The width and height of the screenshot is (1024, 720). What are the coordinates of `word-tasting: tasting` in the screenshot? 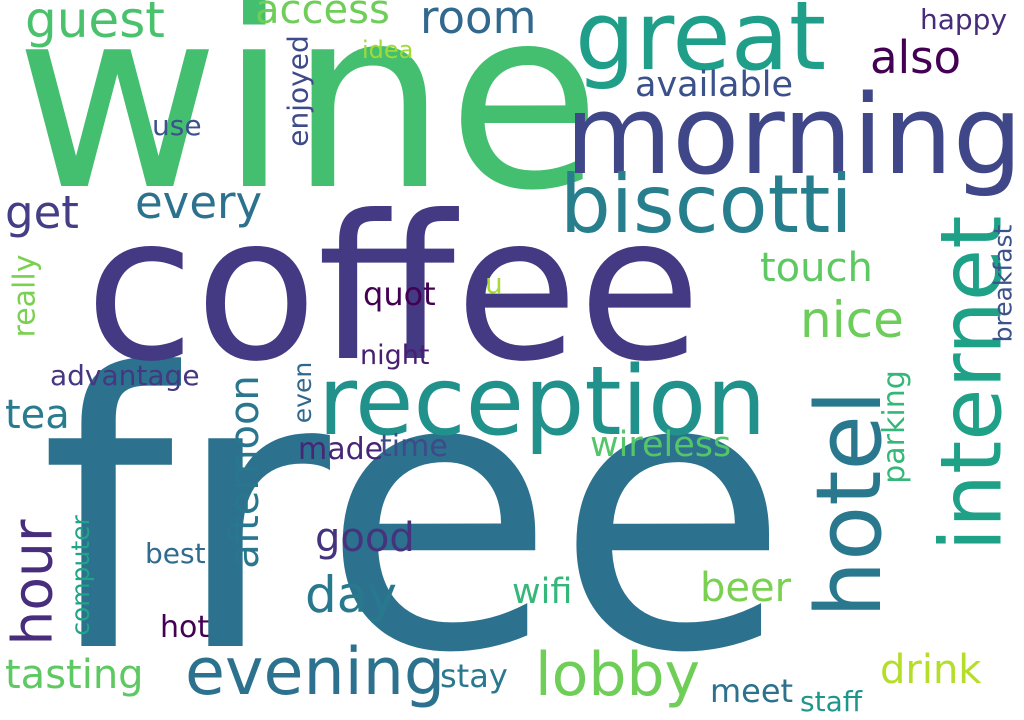 It's located at (74, 675).